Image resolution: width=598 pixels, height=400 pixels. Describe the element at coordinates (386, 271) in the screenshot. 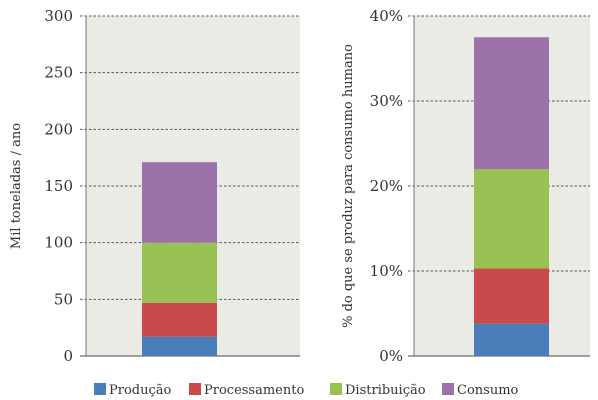

I see `y-tick-label: 10%` at that location.